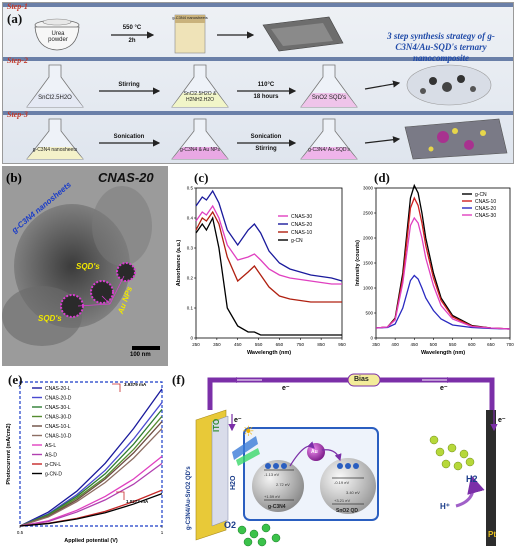 The height and width of the screenshot is (553, 516). I want to click on step2-label: Step-2, so click(17, 60).